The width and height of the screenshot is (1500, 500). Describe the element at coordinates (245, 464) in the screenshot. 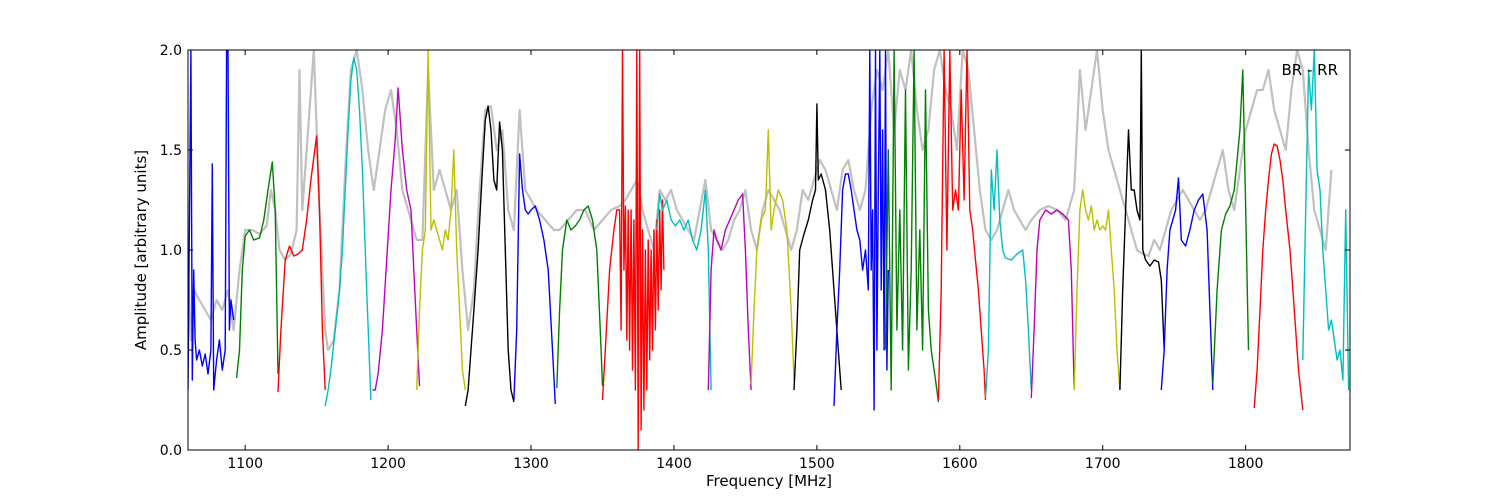

I see `x-tick-label: 1100` at that location.